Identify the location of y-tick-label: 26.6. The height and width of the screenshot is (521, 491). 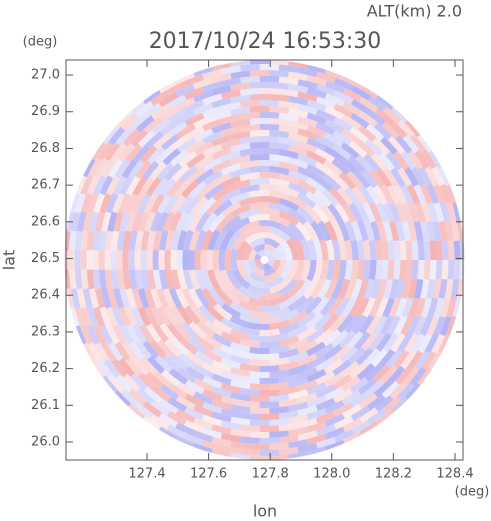
(45, 221).